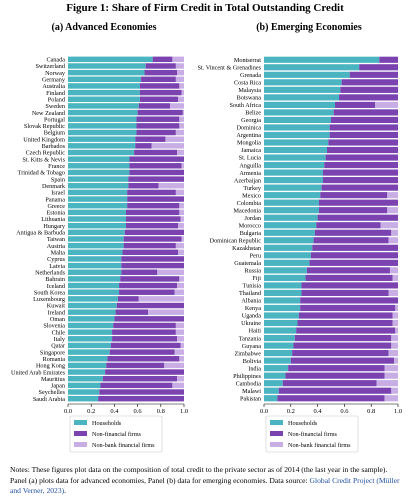 This screenshot has width=410, height=500. Describe the element at coordinates (54, 186) in the screenshot. I see `adv-category-label: Denmark` at that location.